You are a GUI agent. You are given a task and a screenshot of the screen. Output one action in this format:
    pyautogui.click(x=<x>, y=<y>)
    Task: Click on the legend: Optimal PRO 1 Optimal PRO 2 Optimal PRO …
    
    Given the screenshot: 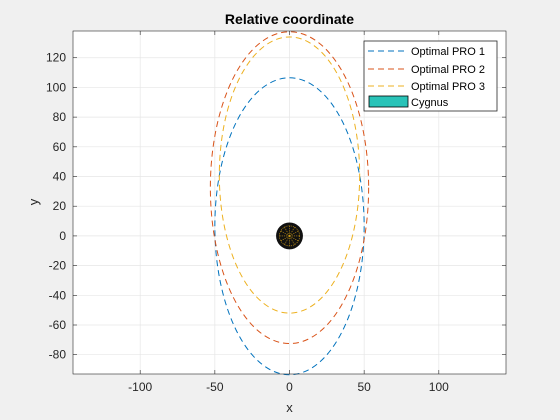 What is the action you would take?
    pyautogui.click(x=430, y=76)
    